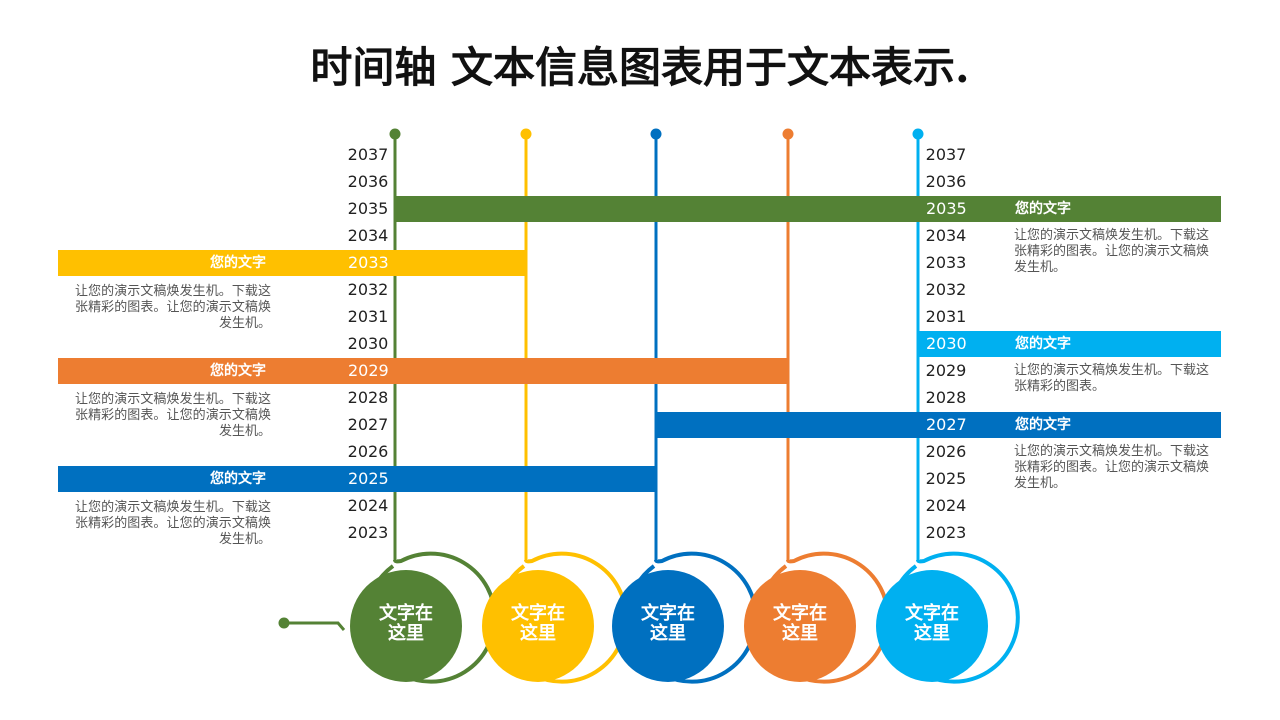 The image size is (1280, 720). What do you see at coordinates (946, 262) in the screenshot?
I see `year-label-right: 2033` at bounding box center [946, 262].